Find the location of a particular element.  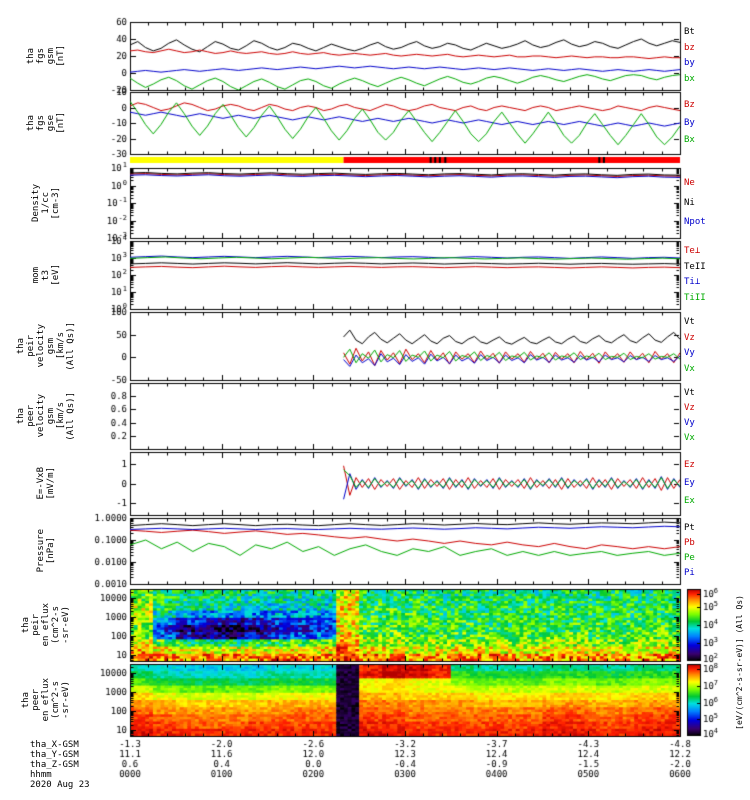

legend-item-Pt: Pt is located at coordinates (689, 528).